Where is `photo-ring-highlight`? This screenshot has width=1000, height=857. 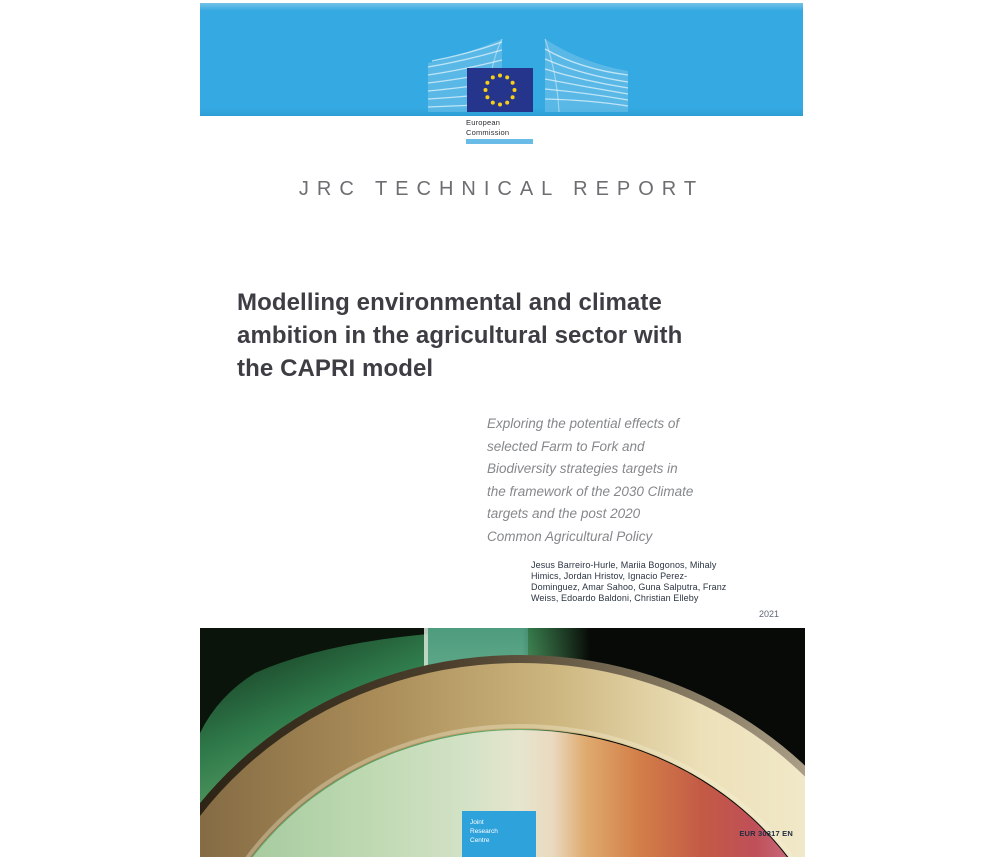 photo-ring-highlight is located at coordinates (520, 790).